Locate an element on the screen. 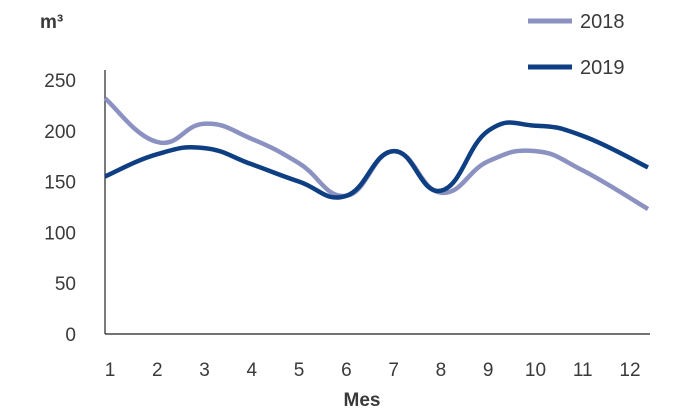 Image resolution: width=680 pixels, height=415 pixels. x-tick-label: 11 is located at coordinates (583, 370).